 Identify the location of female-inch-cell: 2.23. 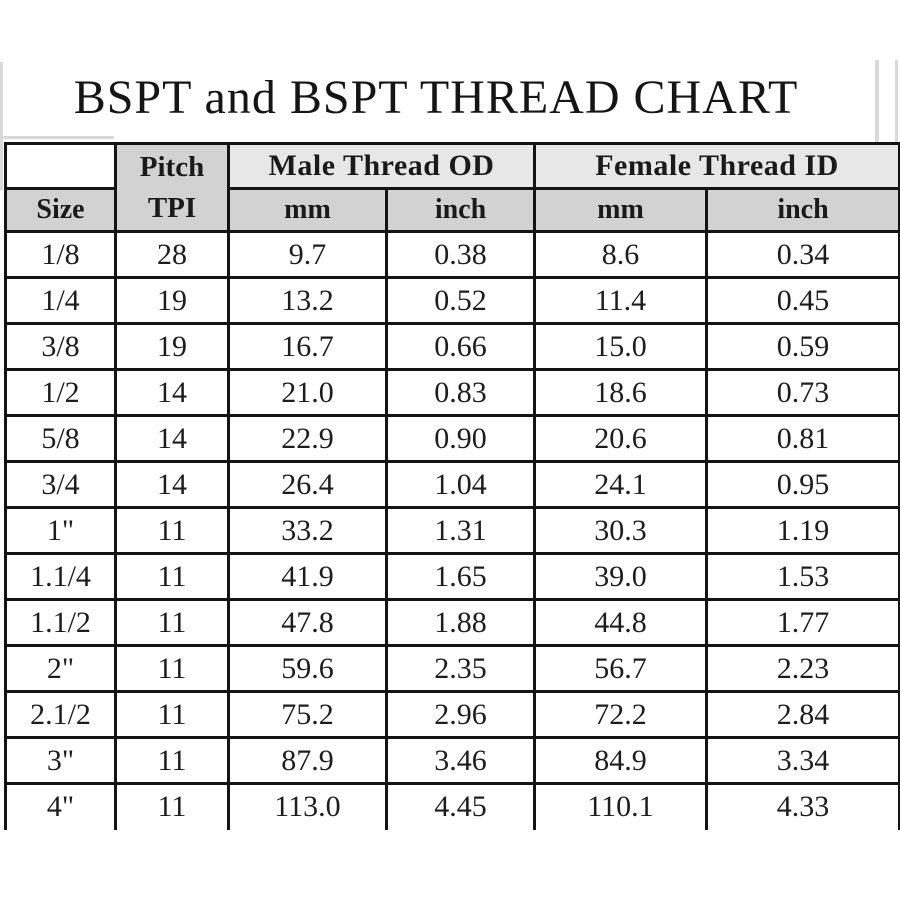
(802, 668).